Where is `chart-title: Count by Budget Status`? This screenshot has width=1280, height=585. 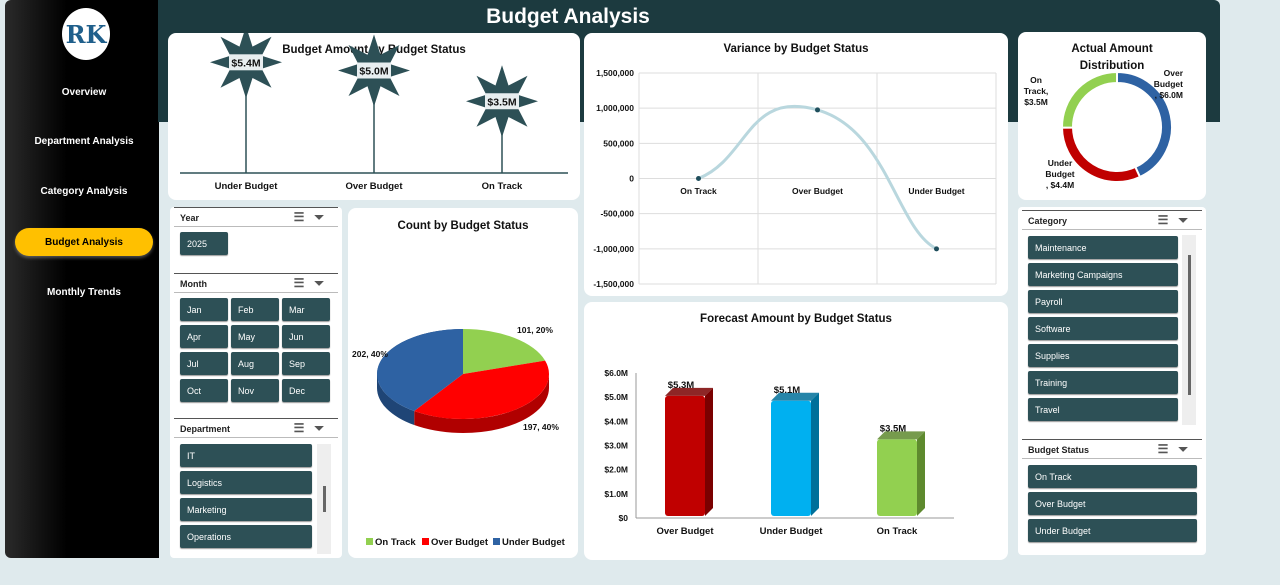 chart-title: Count by Budget Status is located at coordinates (463, 226).